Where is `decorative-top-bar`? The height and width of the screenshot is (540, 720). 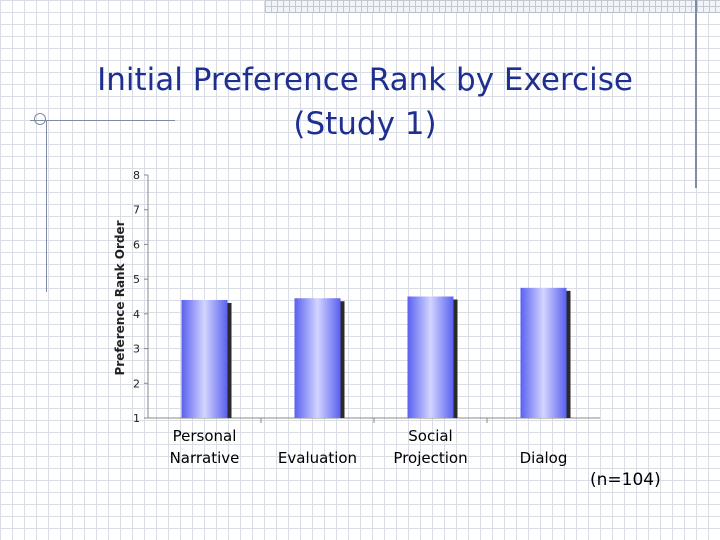 decorative-top-bar is located at coordinates (492, 6).